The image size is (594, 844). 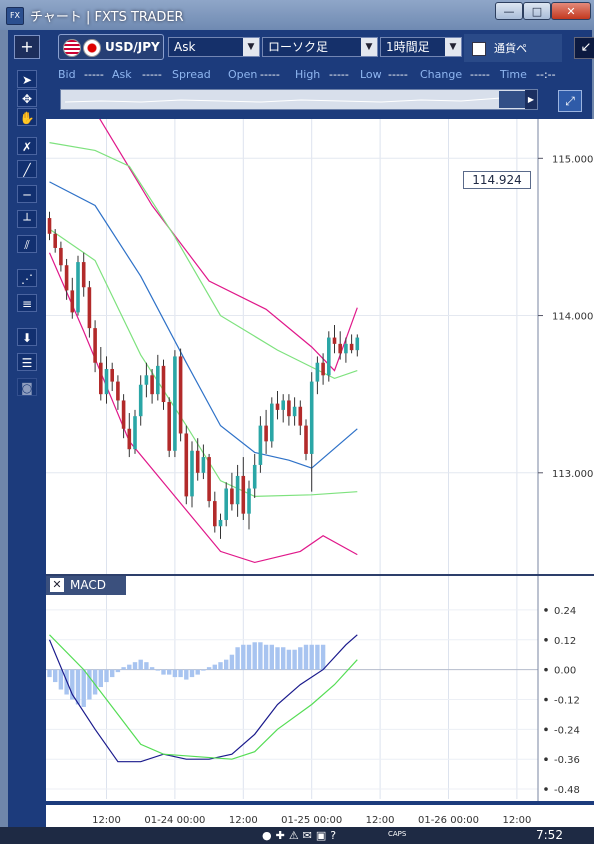 I want to click on overview-sparkline, so click(x=300, y=100).